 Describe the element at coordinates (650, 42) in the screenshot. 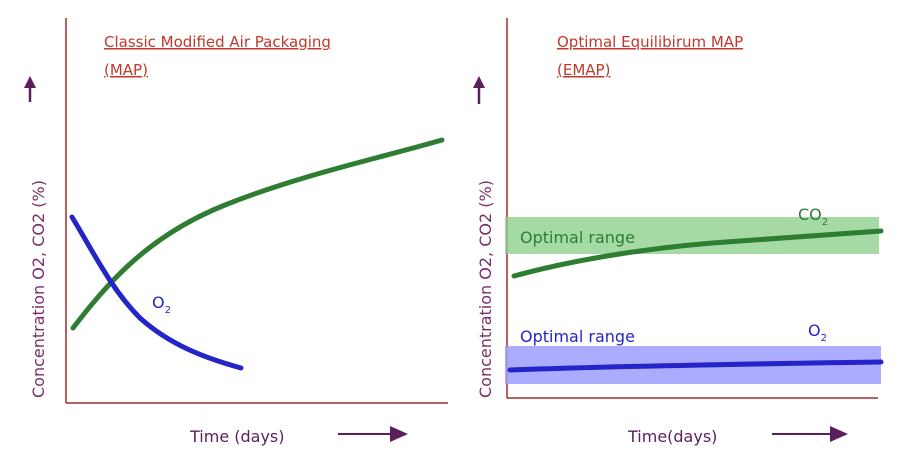

I see `right-title-line1: Optimal Equilibirum MAP` at that location.